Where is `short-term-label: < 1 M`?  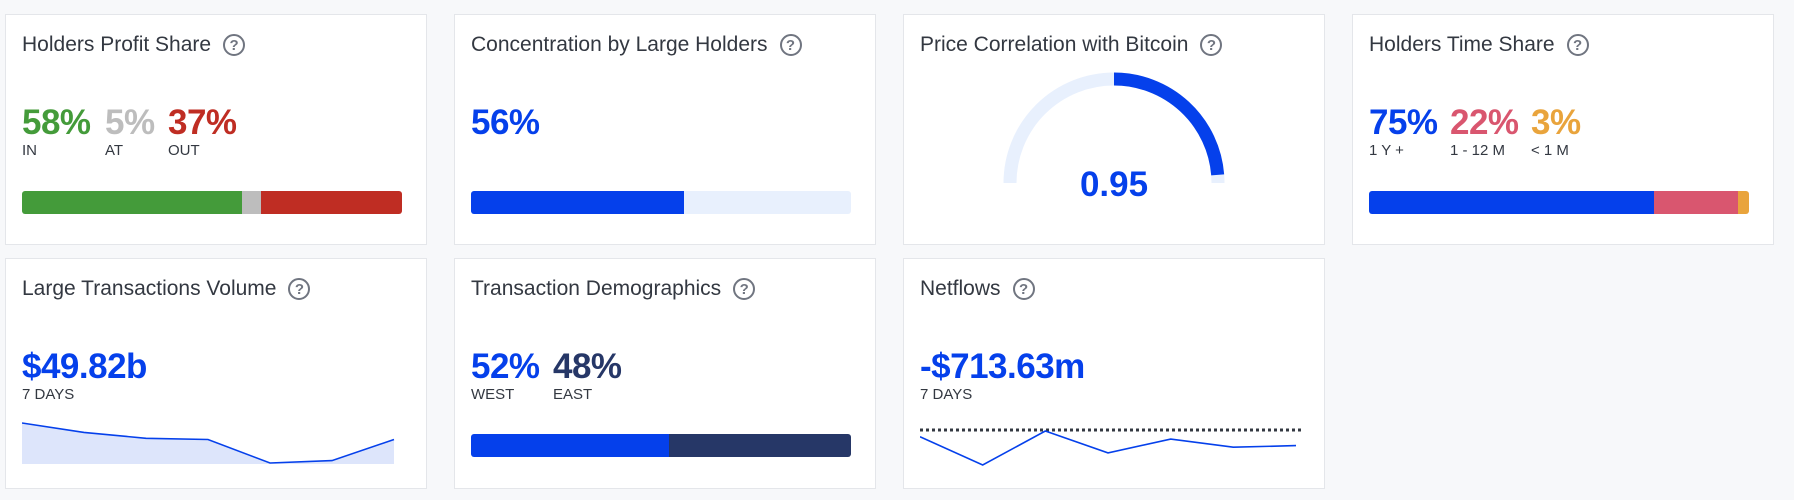
short-term-label: < 1 M is located at coordinates (1550, 150).